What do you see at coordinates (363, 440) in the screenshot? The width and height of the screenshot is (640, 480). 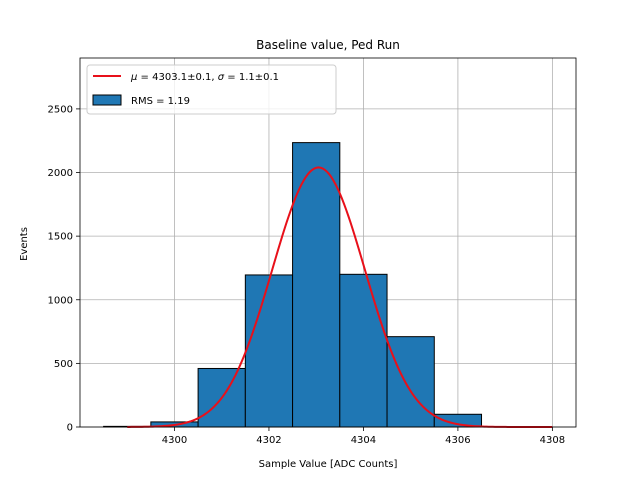 I see `x-tick-label: 4304` at bounding box center [363, 440].